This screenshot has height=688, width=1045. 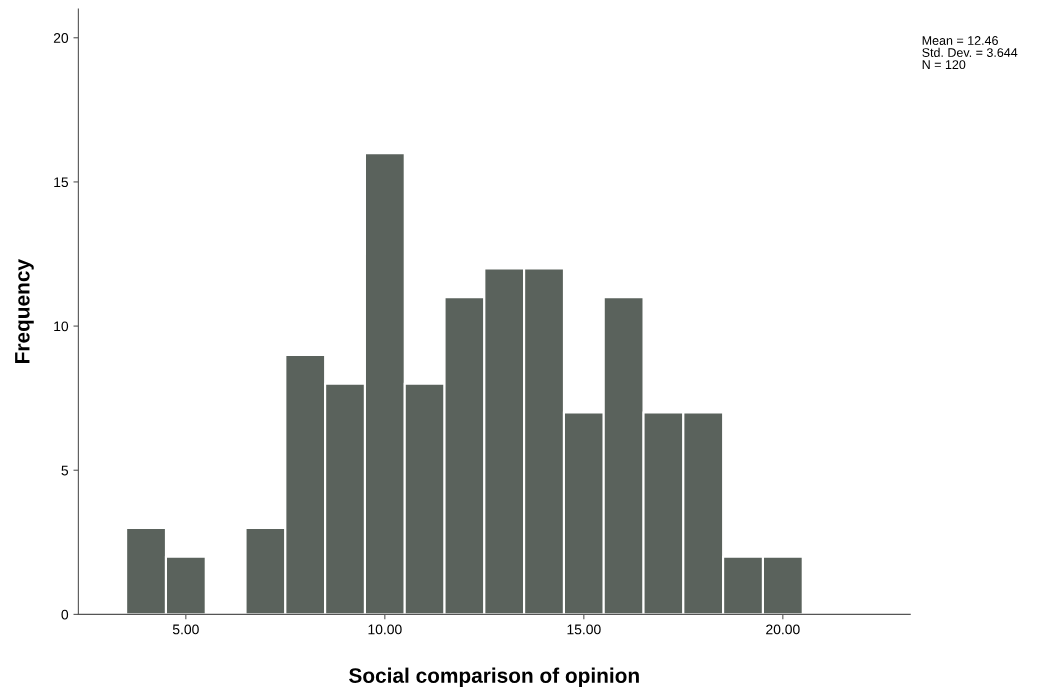 I want to click on y-tick-label: 20, so click(x=61, y=38).